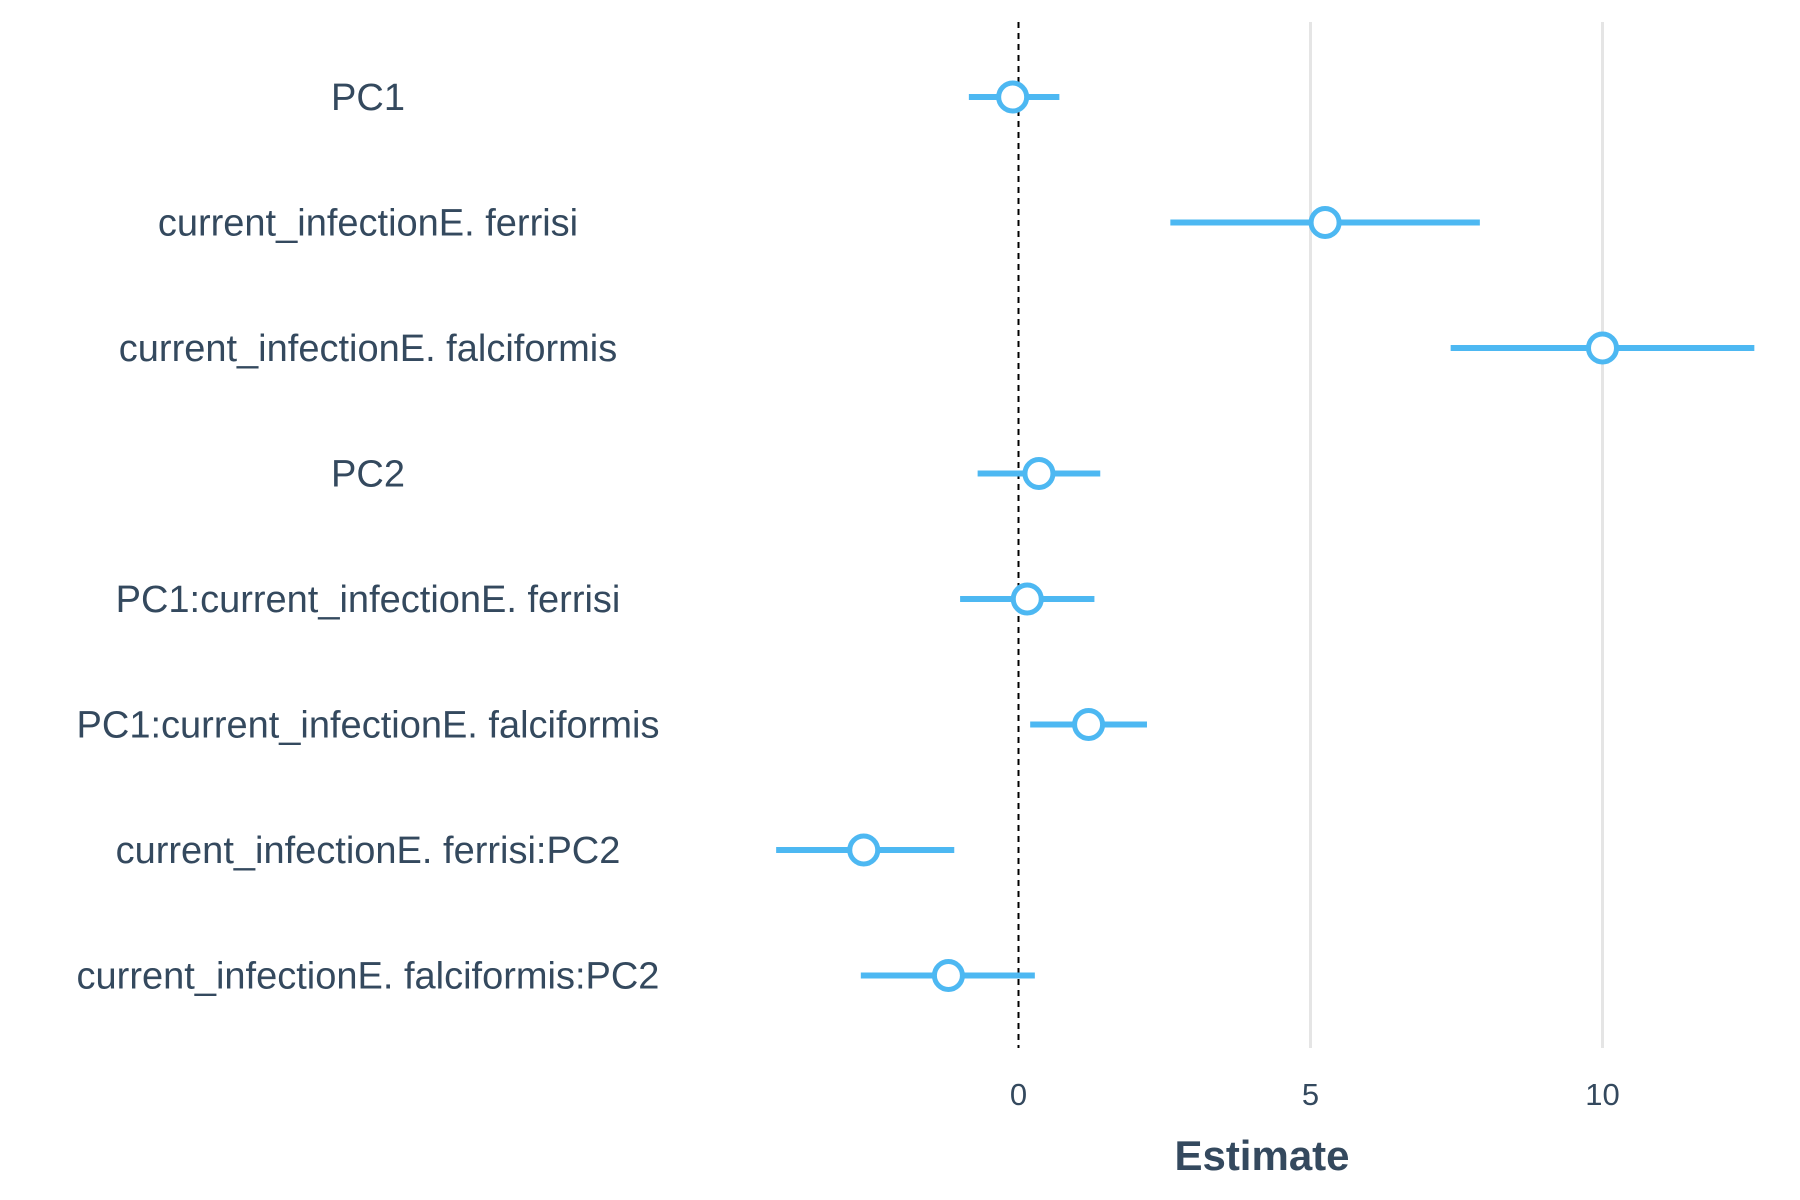  I want to click on term-label: PC2, so click(368, 475).